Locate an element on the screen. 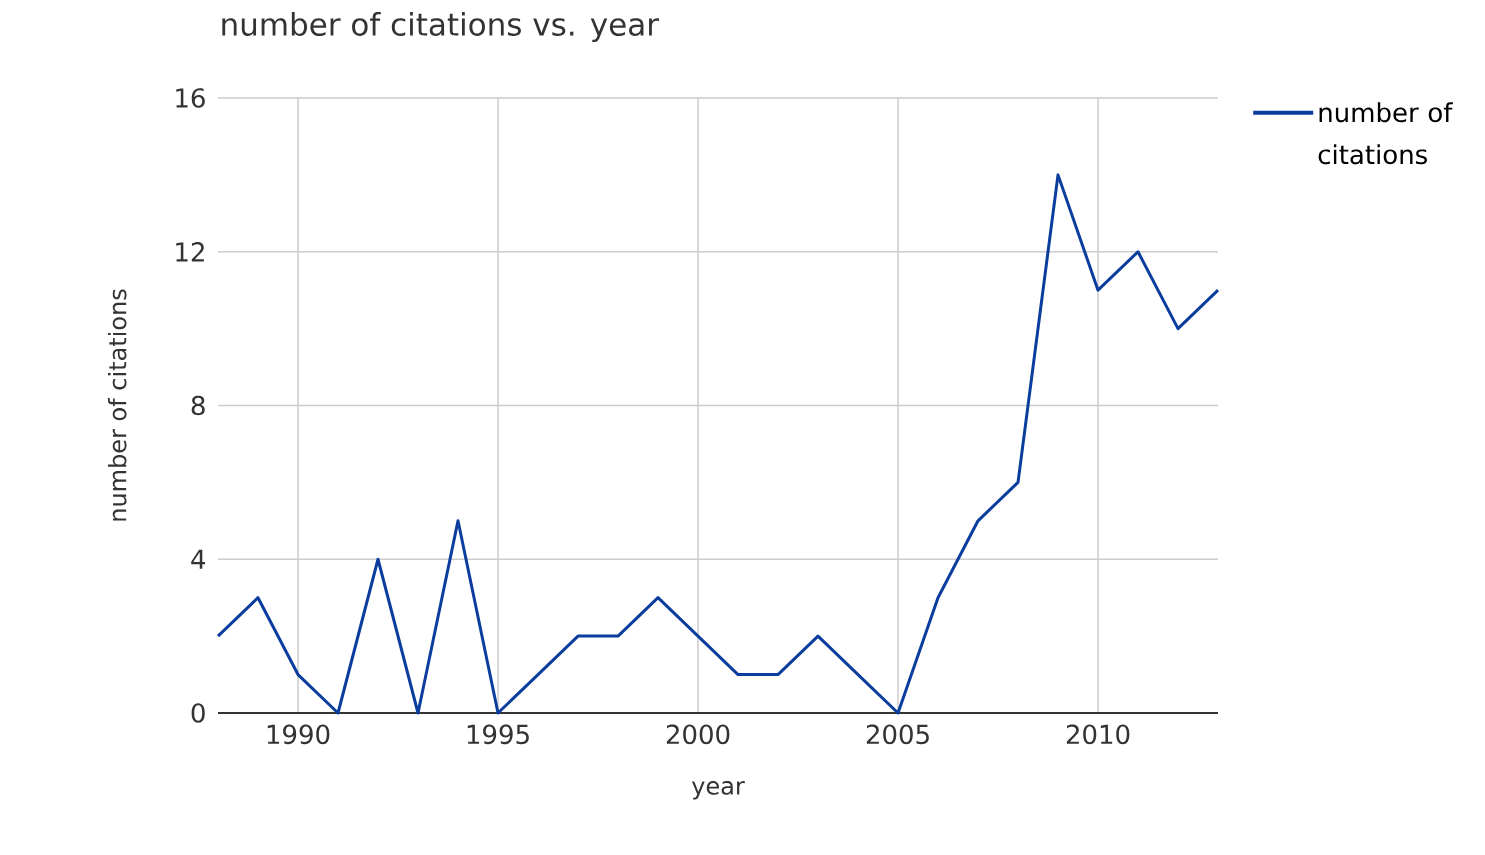  y-tick-label: 12 is located at coordinates (190, 252).